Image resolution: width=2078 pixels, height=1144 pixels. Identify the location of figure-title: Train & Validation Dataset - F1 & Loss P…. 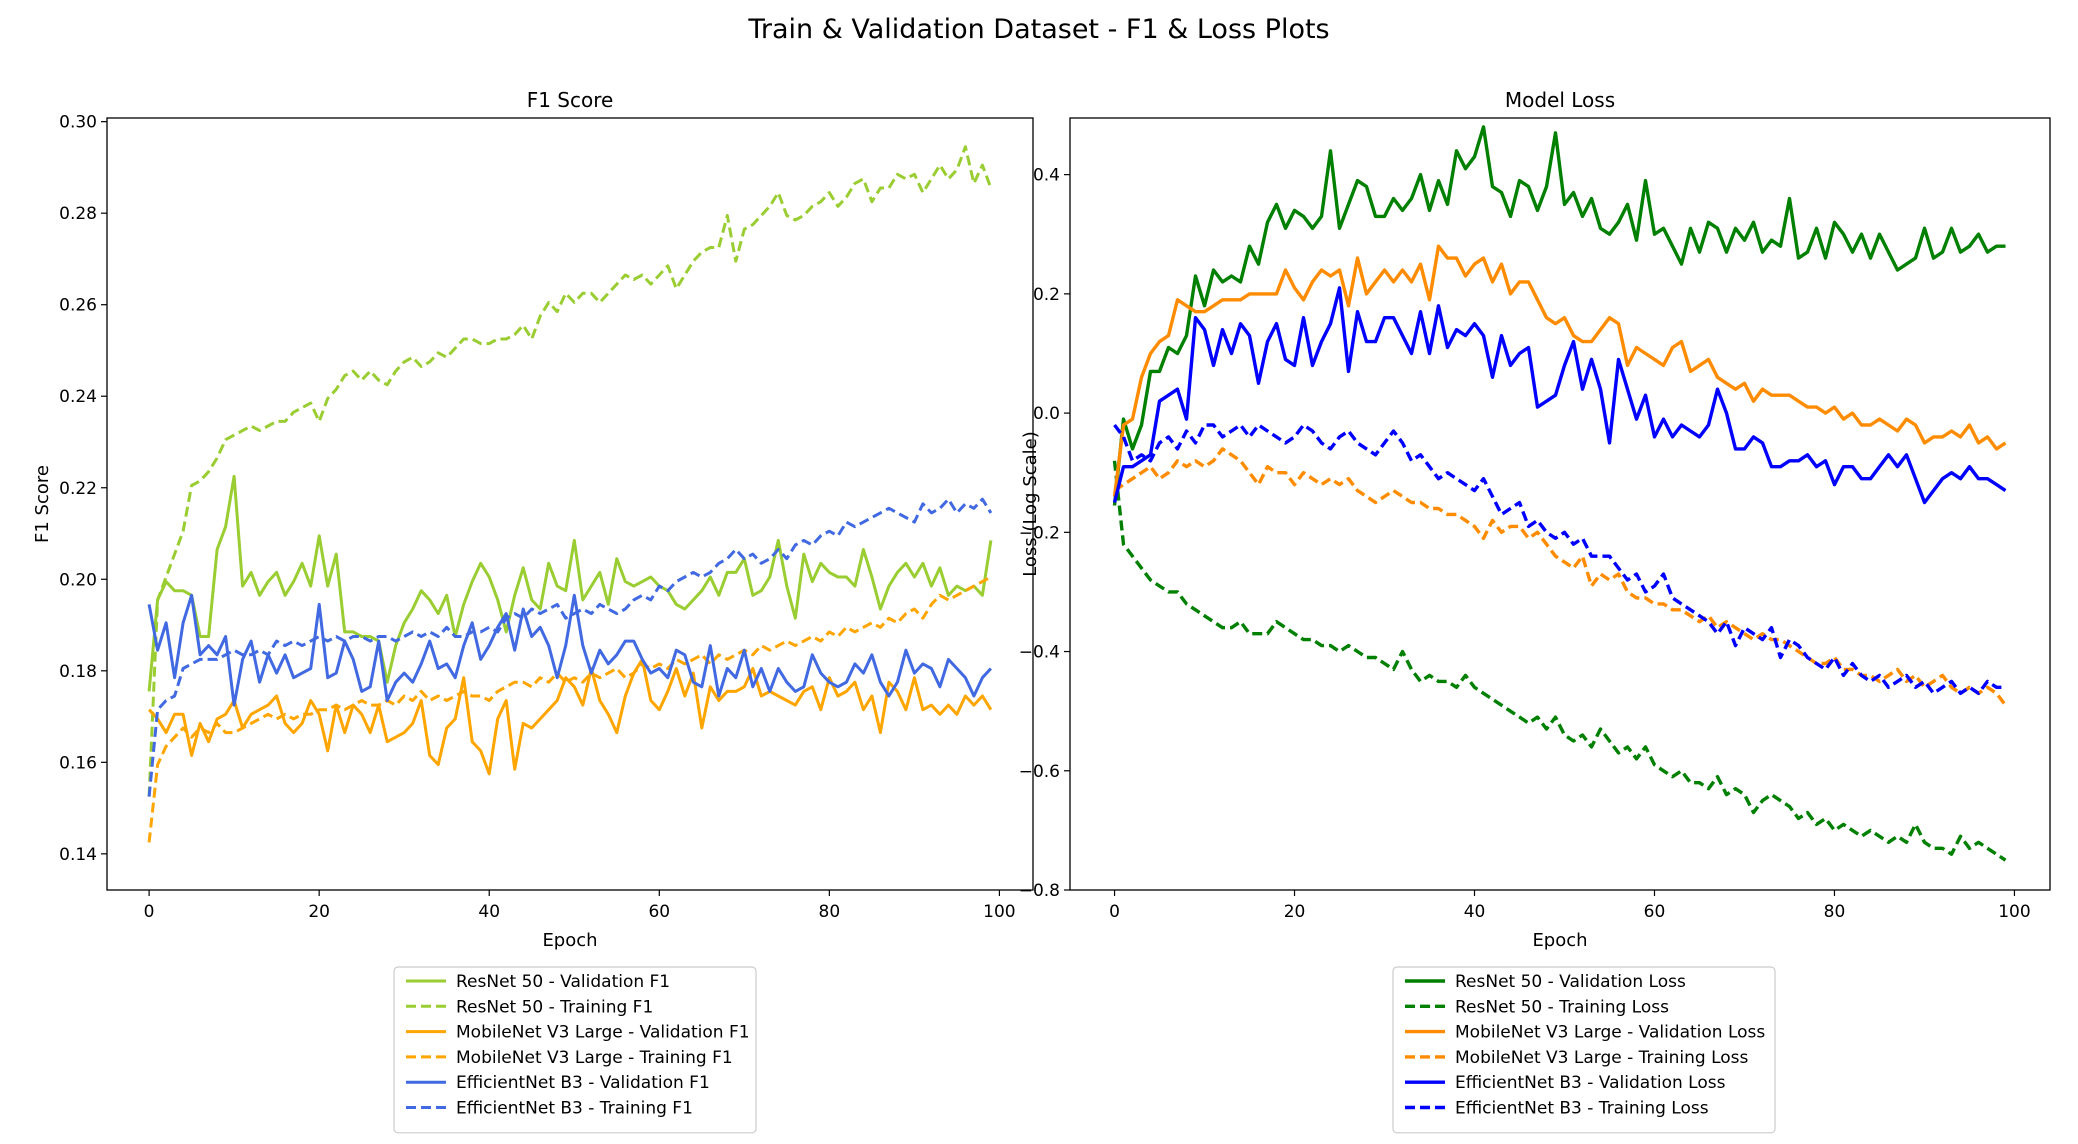
(1038, 29).